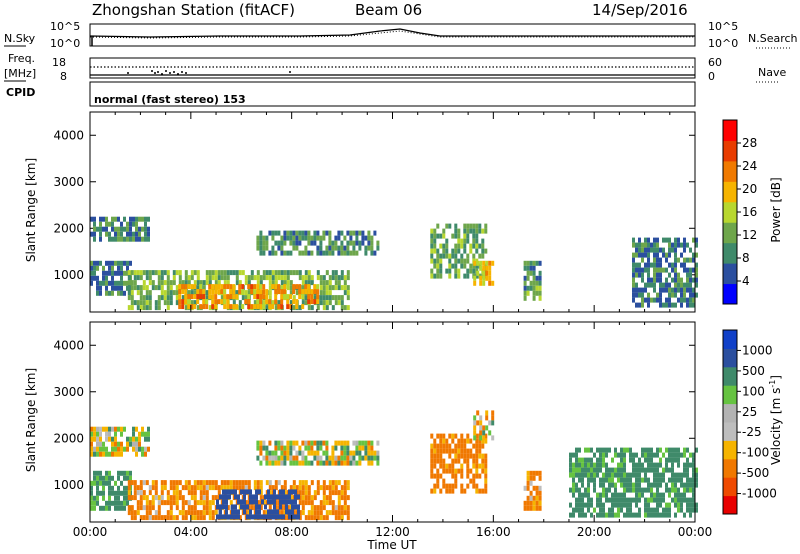 This screenshot has height=554, width=800. What do you see at coordinates (749, 189) in the screenshot?
I see `power-colorbar-tick-label: 20` at bounding box center [749, 189].